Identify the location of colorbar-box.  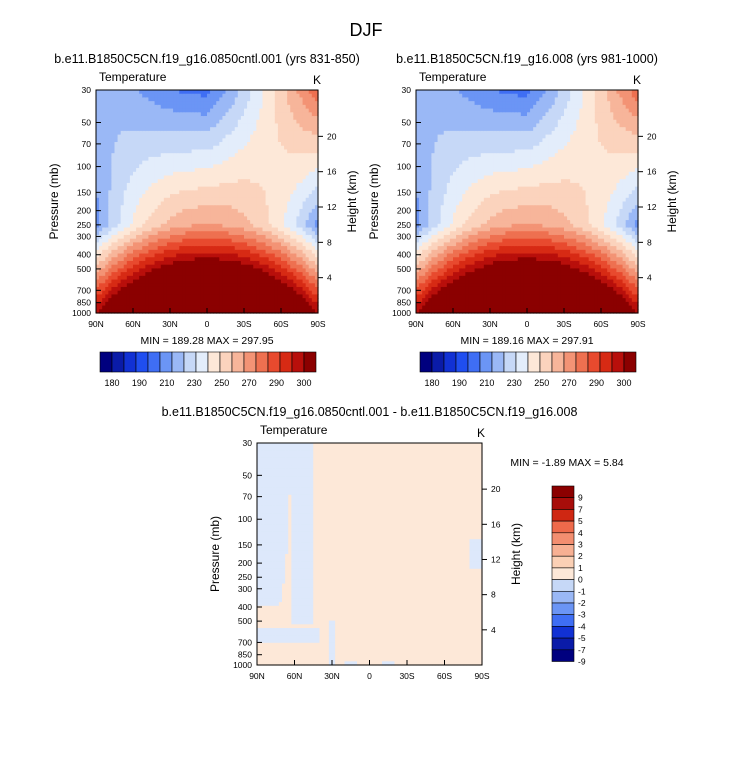
(286, 362).